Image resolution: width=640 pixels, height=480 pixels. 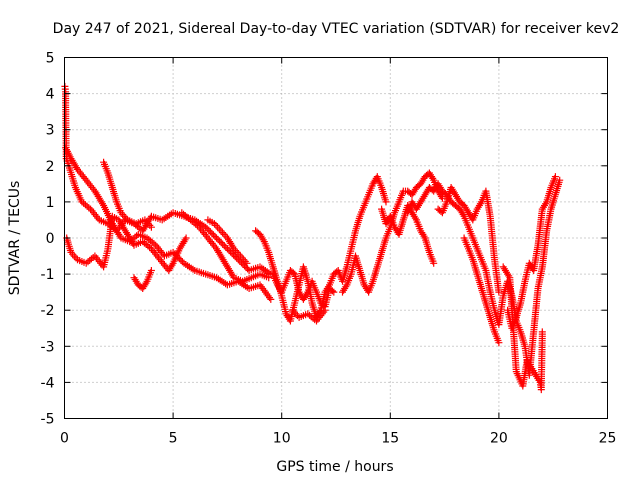 What do you see at coordinates (499, 439) in the screenshot?
I see `x-tick-label: 20` at bounding box center [499, 439].